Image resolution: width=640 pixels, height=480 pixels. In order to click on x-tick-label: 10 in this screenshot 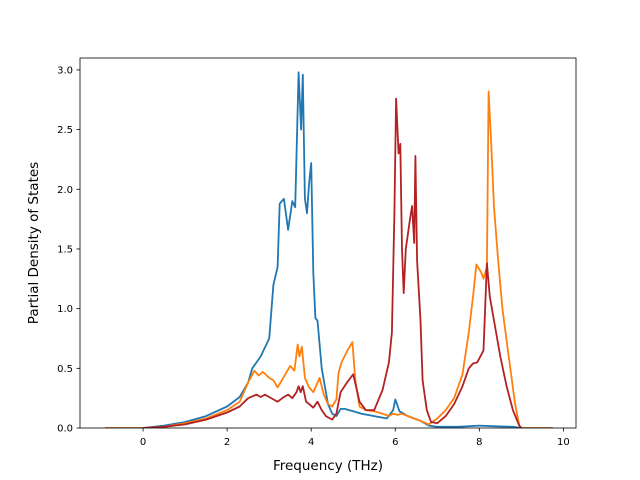, I will do `click(563, 442)`.